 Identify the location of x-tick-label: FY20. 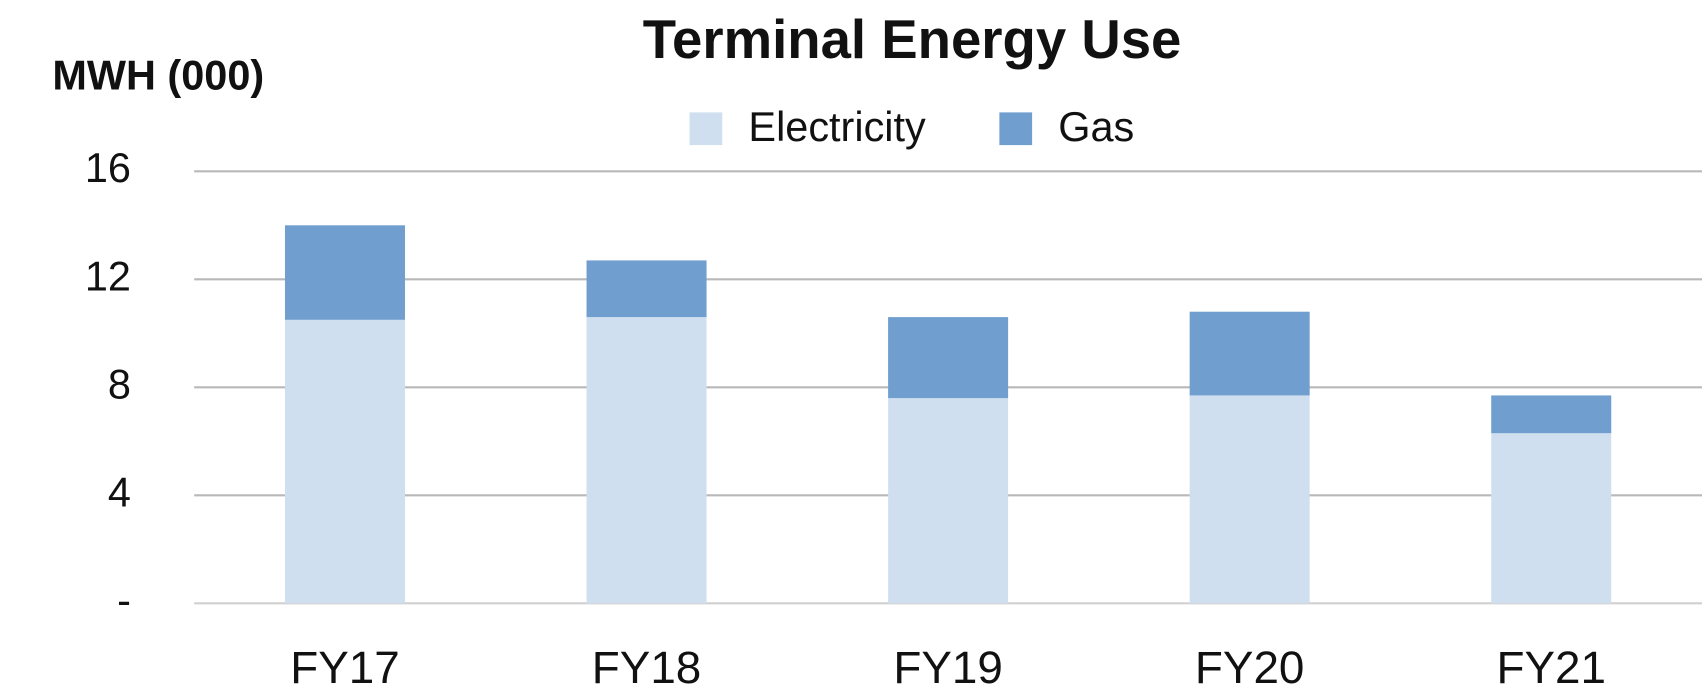
(1250, 667).